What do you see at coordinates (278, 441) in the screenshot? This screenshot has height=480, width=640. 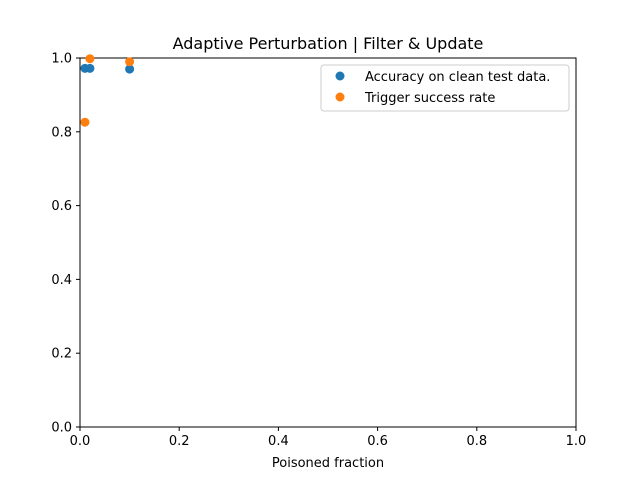 I see `x-tick-label: 0.4` at bounding box center [278, 441].